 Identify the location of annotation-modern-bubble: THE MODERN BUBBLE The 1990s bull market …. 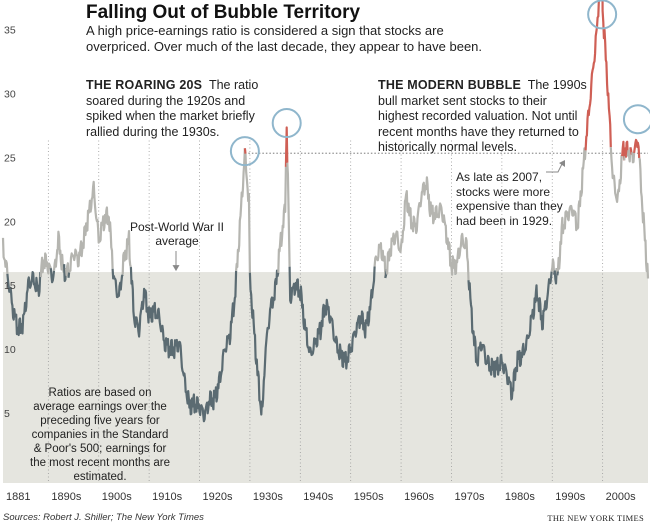
(483, 117).